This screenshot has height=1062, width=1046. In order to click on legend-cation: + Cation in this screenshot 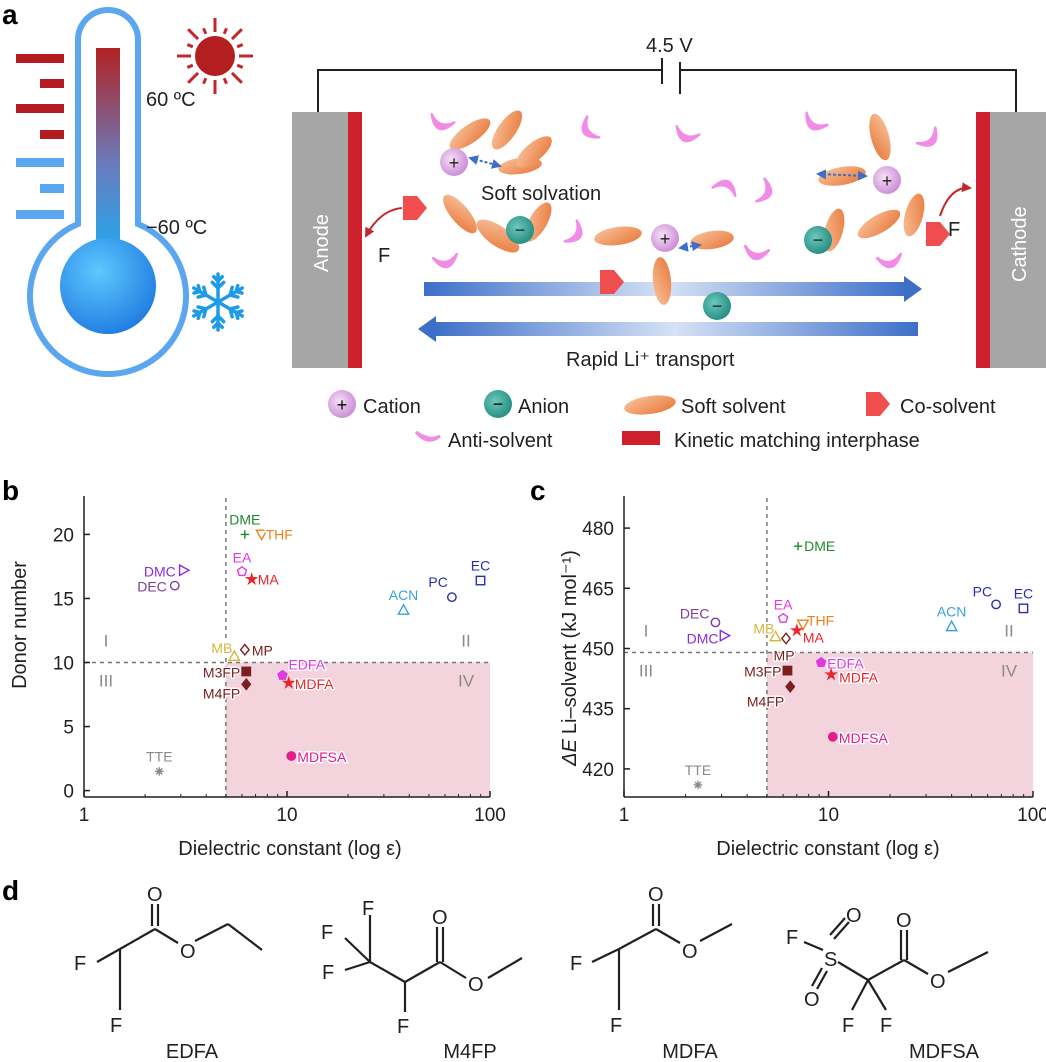, I will do `click(374, 404)`.